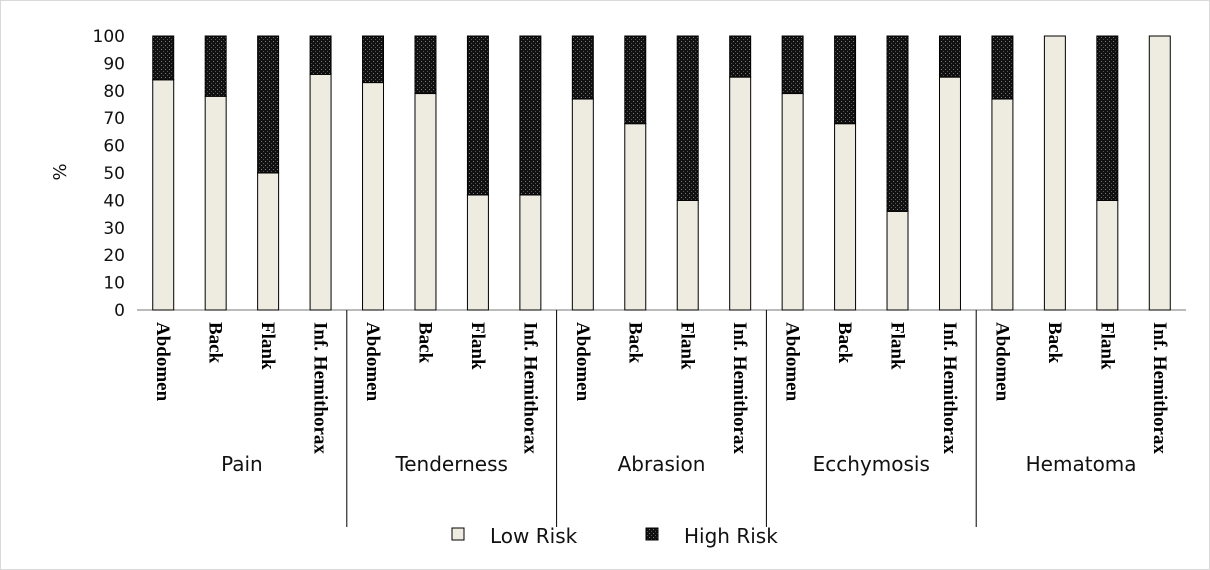 This screenshot has width=1210, height=570. Describe the element at coordinates (114, 119) in the screenshot. I see `y-tick-label: 70` at that location.